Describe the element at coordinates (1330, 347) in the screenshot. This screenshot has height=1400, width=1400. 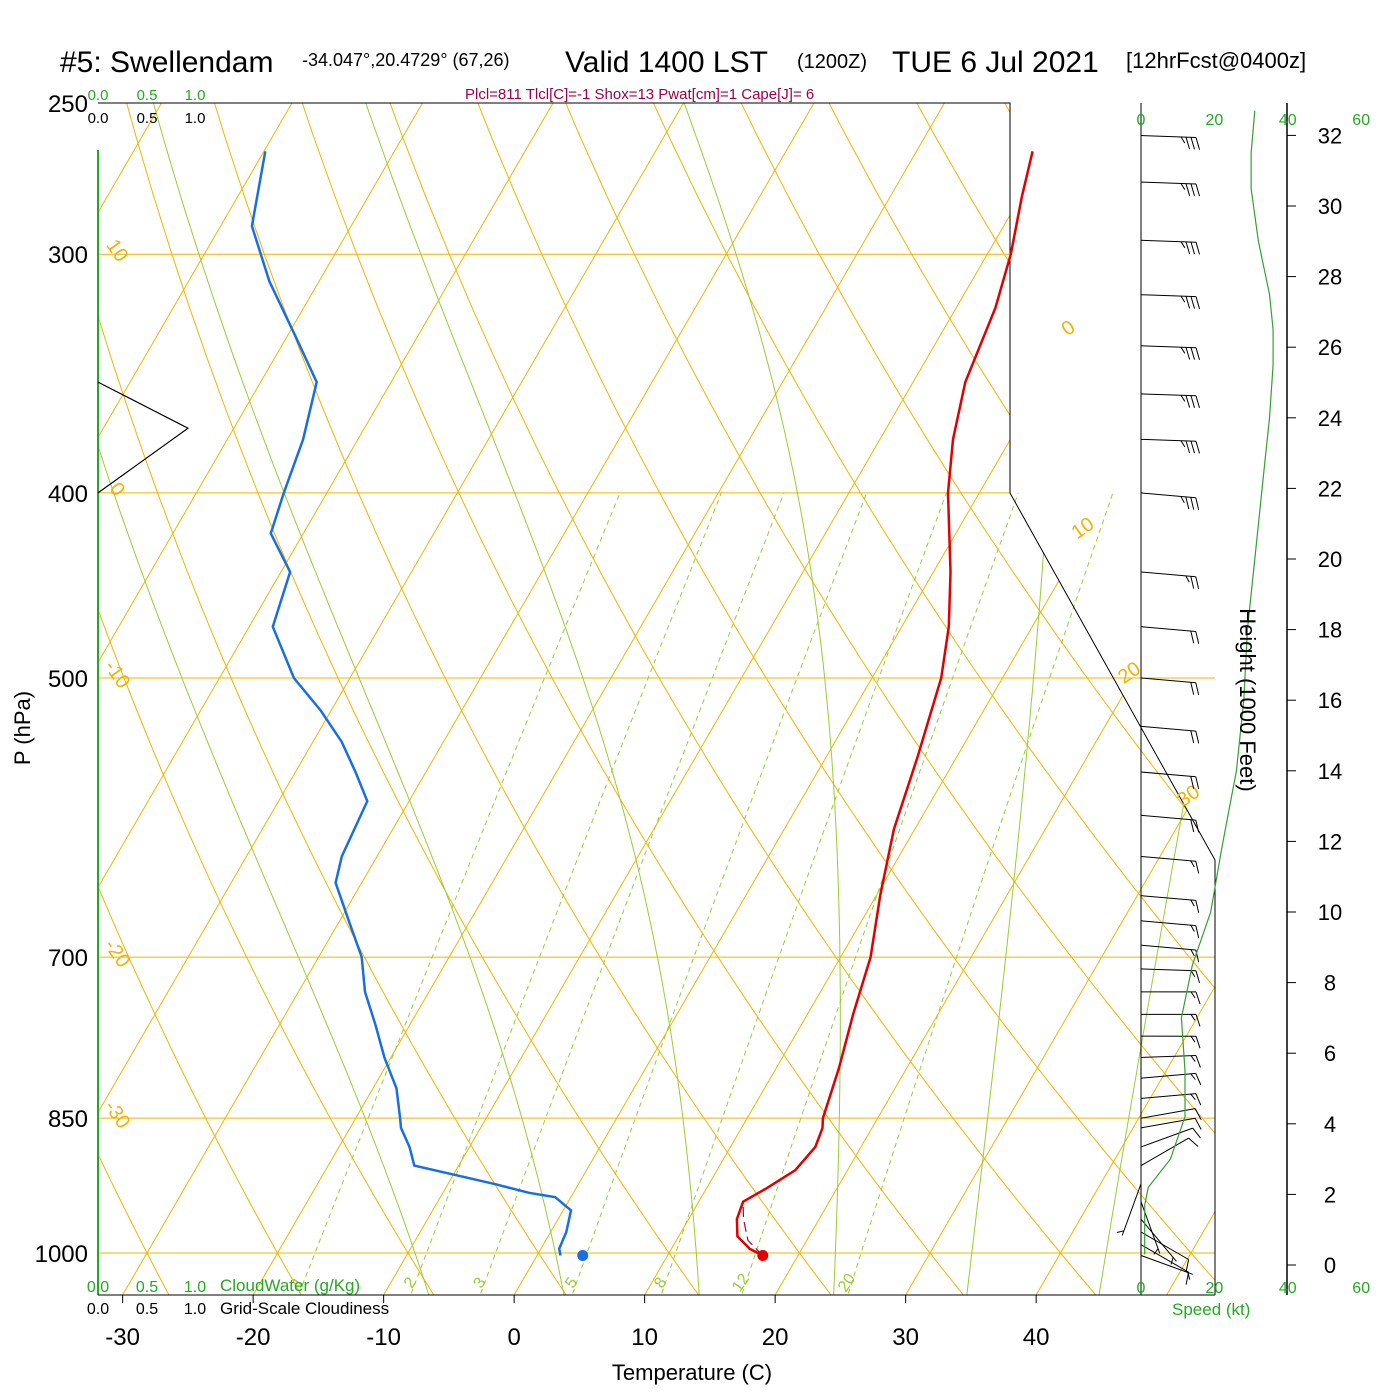
I see `height-tick-label: 26` at that location.